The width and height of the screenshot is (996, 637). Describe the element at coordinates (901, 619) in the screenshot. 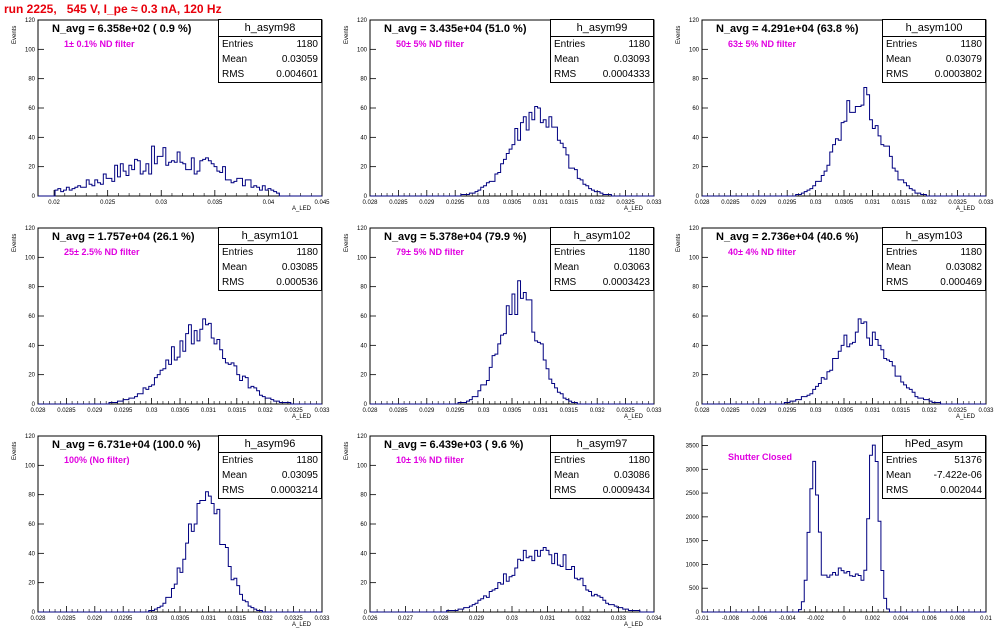

I see `x-tick-label: 0.004` at that location.